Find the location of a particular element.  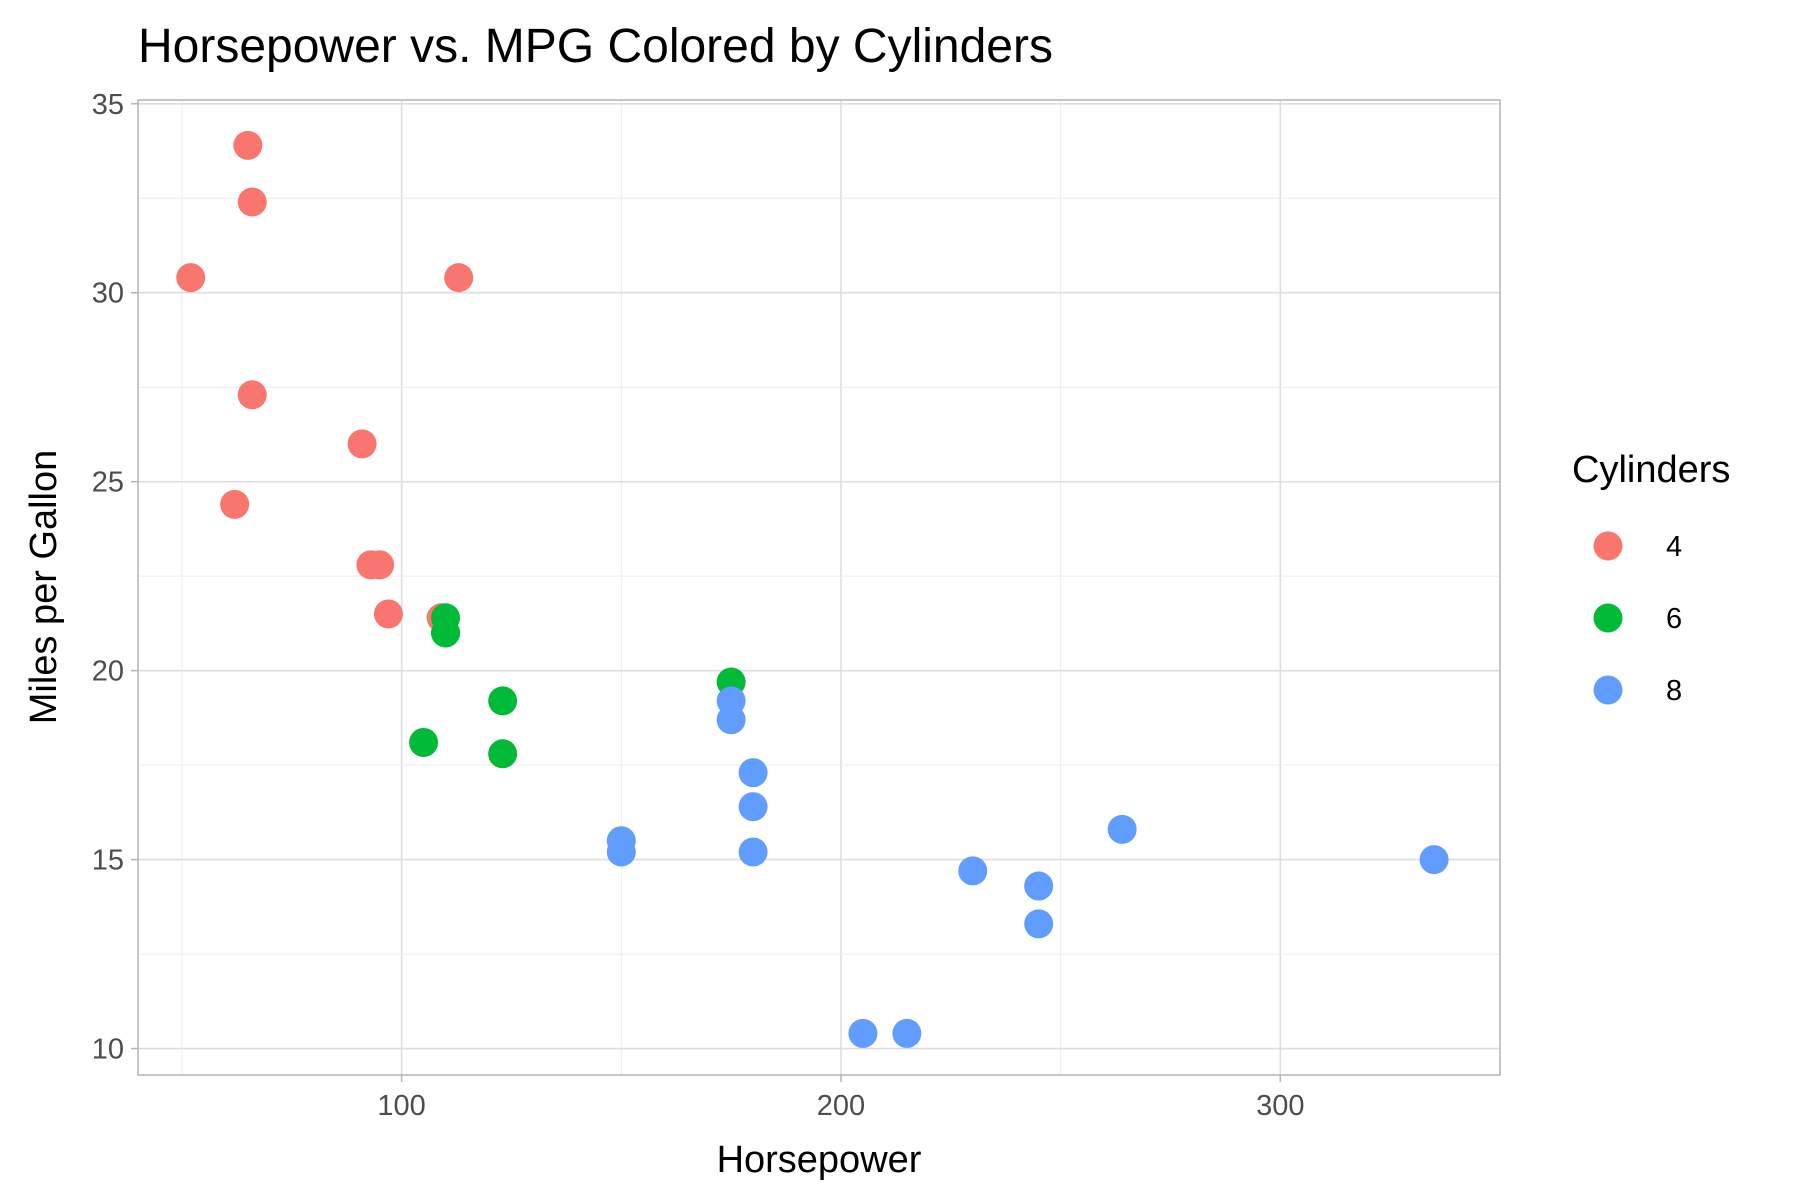

y-axis-title: Miles per Gallon is located at coordinates (44, 587).